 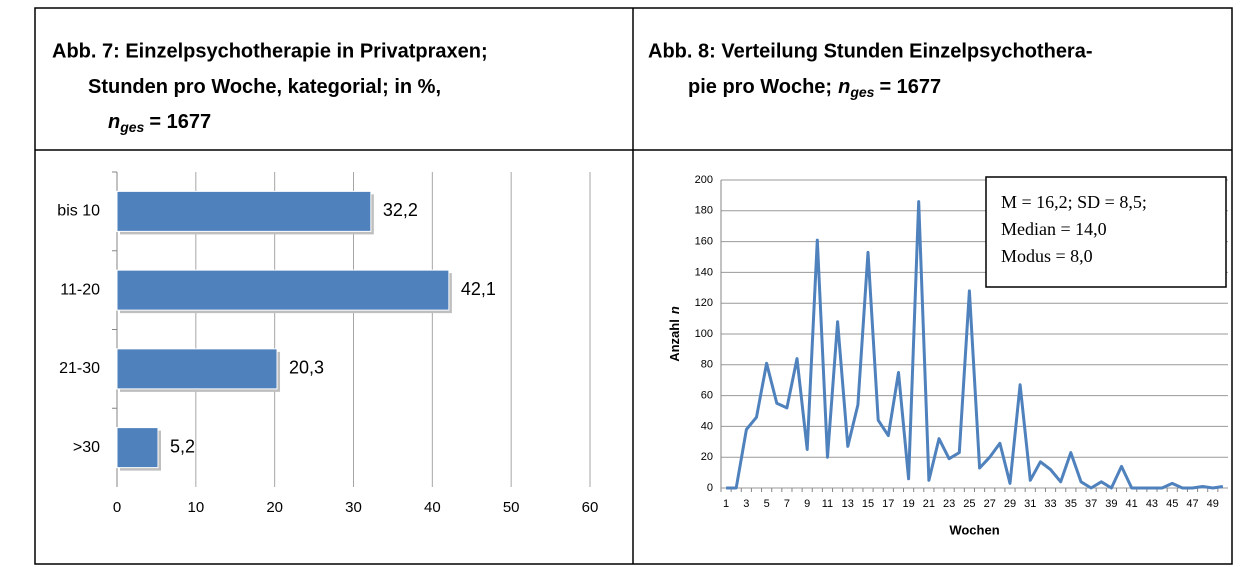 I want to click on annotation: Median = 14,0, so click(x=1054, y=229).